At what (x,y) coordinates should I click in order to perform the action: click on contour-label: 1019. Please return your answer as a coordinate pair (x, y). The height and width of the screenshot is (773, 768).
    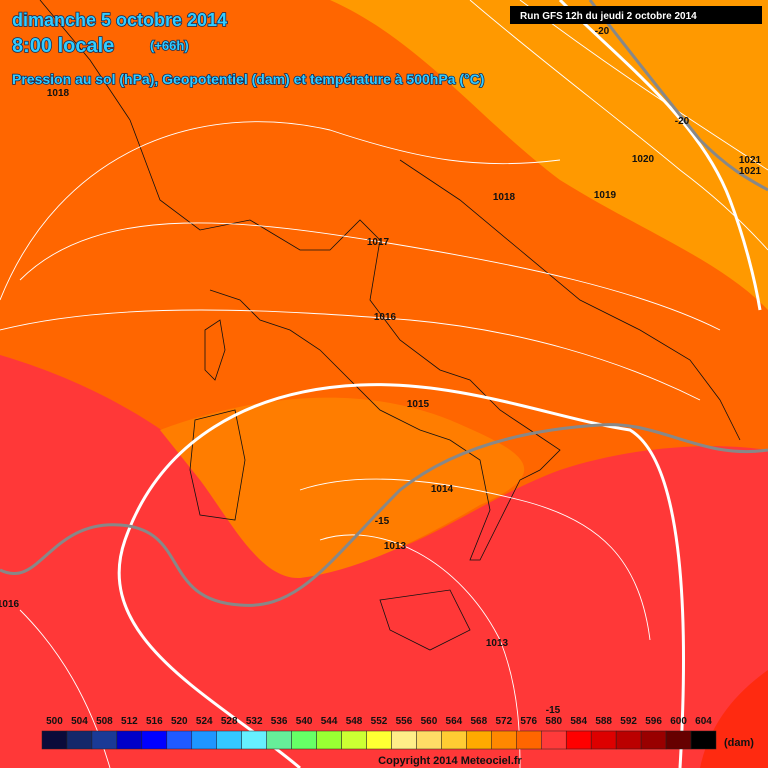
    Looking at the image, I should click on (605, 195).